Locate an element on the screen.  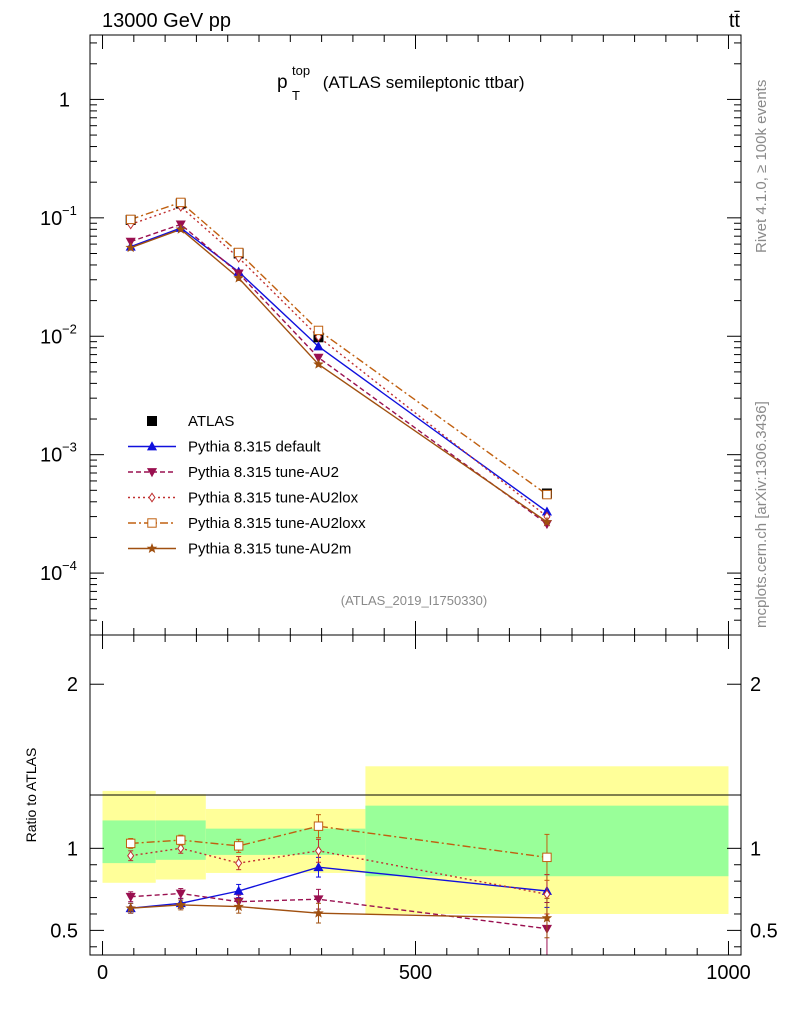
ratio-plot-content is located at coordinates (339, 885).